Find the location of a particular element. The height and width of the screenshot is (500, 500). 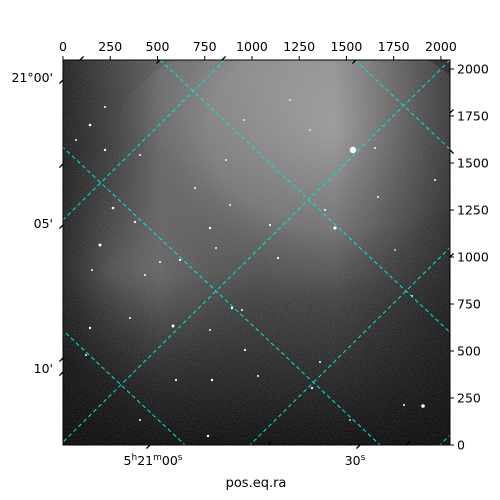

right-tick-label-5: 1250 is located at coordinates (473, 210).